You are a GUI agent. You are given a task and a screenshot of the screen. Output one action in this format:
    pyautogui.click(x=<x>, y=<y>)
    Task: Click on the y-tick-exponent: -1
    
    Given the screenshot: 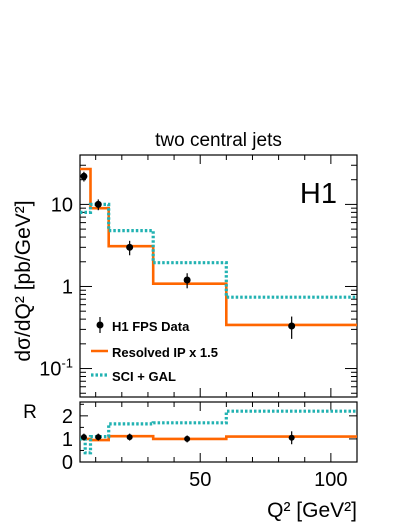 What is the action you would take?
    pyautogui.click(x=67, y=363)
    